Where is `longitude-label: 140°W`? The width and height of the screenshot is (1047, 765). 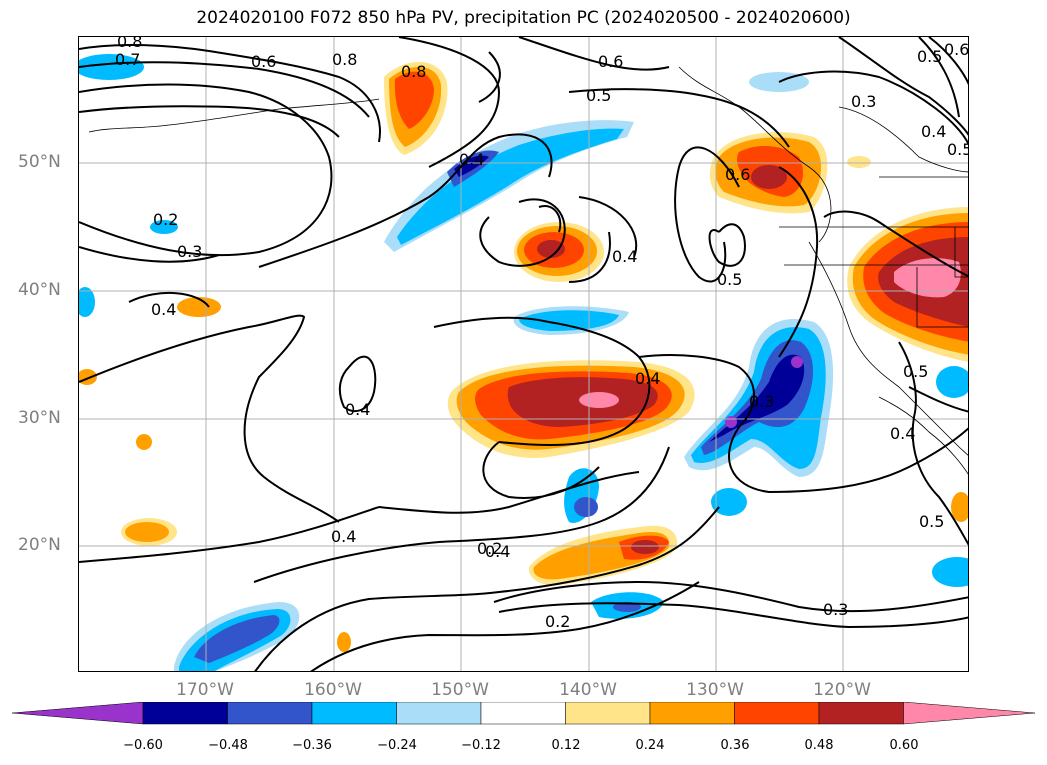 longitude-label: 140°W is located at coordinates (588, 690).